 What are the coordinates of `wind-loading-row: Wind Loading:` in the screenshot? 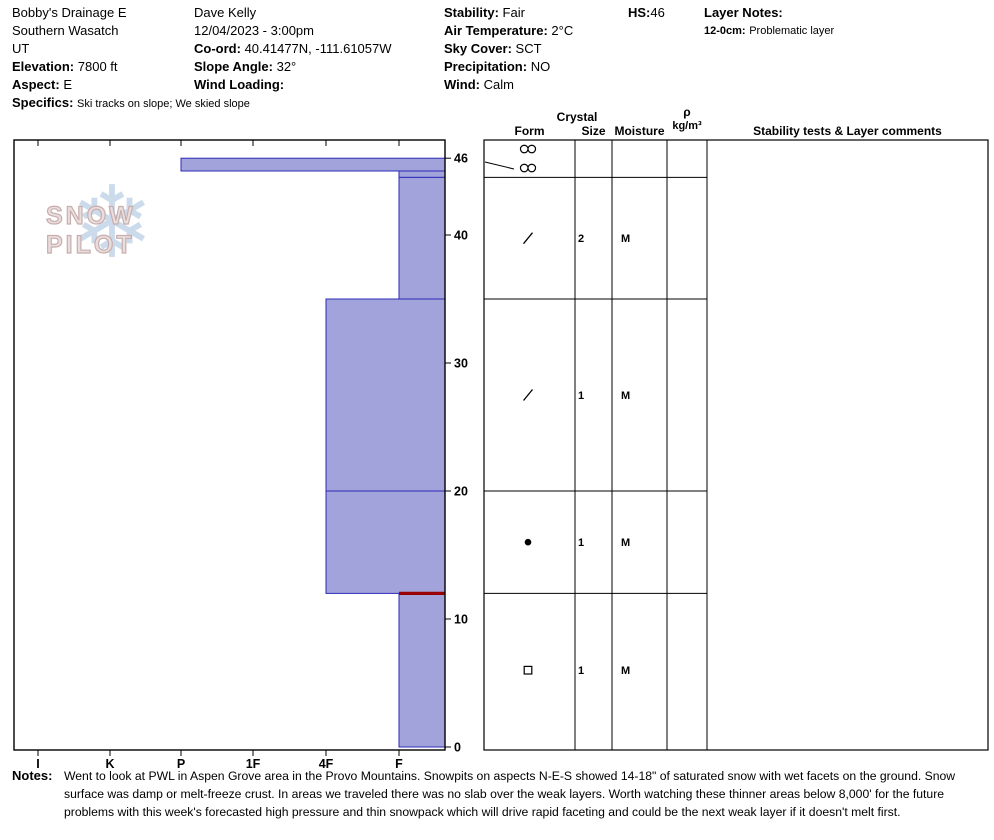 It's located at (293, 85).